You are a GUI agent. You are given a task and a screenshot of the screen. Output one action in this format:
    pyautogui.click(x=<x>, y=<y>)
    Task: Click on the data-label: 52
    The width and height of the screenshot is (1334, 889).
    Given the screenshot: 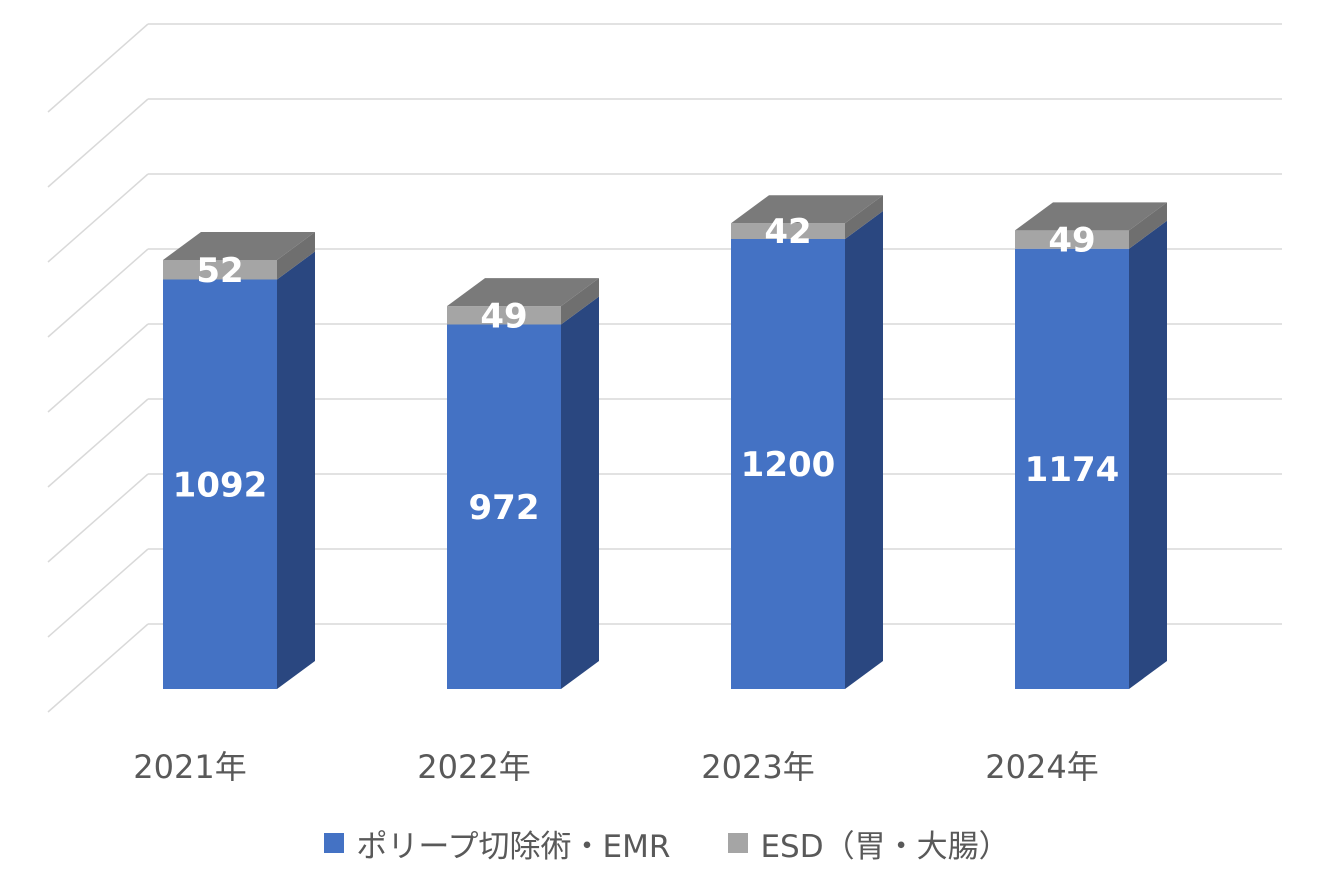 What is the action you would take?
    pyautogui.click(x=219, y=271)
    